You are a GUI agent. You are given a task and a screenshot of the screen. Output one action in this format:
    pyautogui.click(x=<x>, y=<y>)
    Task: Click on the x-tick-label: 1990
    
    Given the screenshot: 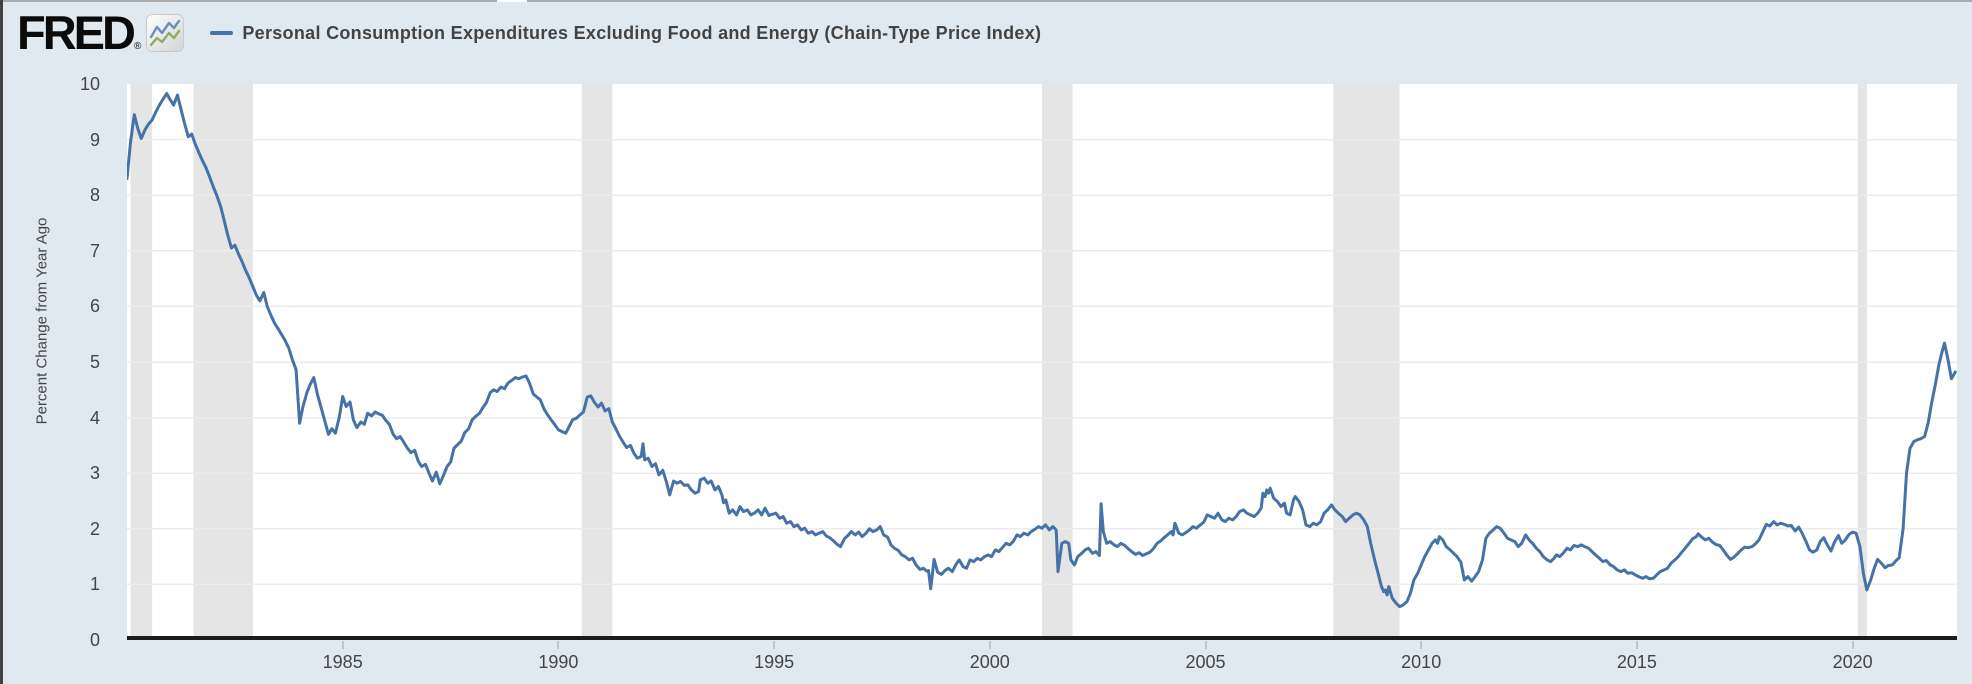 What is the action you would take?
    pyautogui.click(x=558, y=662)
    